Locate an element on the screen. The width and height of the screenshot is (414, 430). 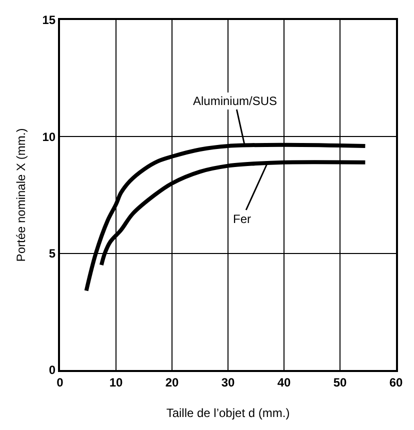
x-tick-label: 50 is located at coordinates (340, 382).